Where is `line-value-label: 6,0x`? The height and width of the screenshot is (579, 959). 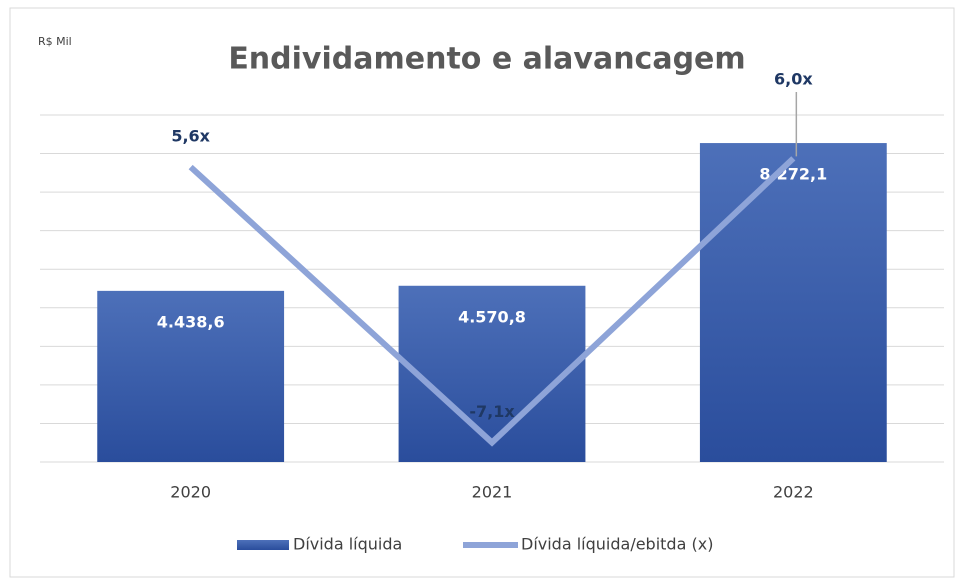 line-value-label: 6,0x is located at coordinates (793, 79).